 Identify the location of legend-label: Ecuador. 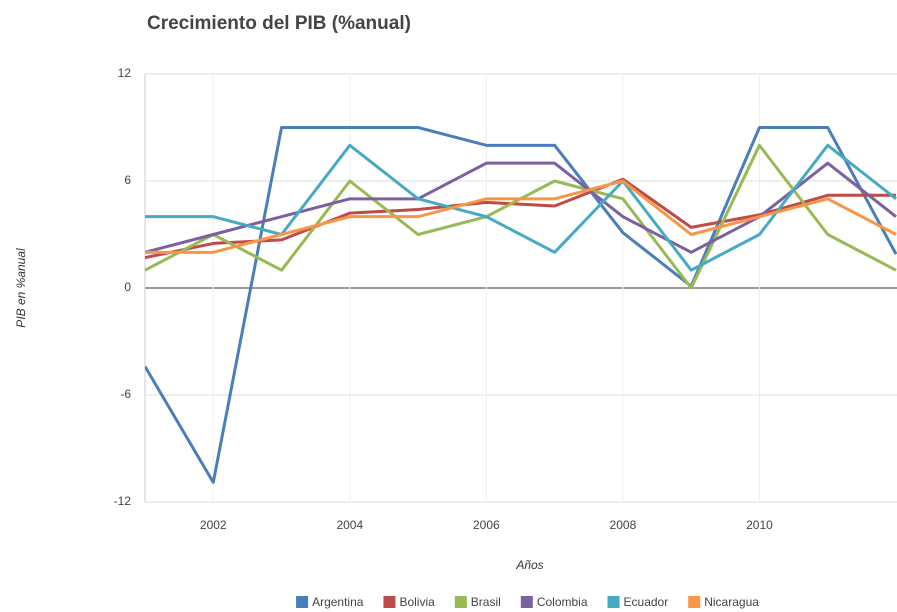
(646, 602).